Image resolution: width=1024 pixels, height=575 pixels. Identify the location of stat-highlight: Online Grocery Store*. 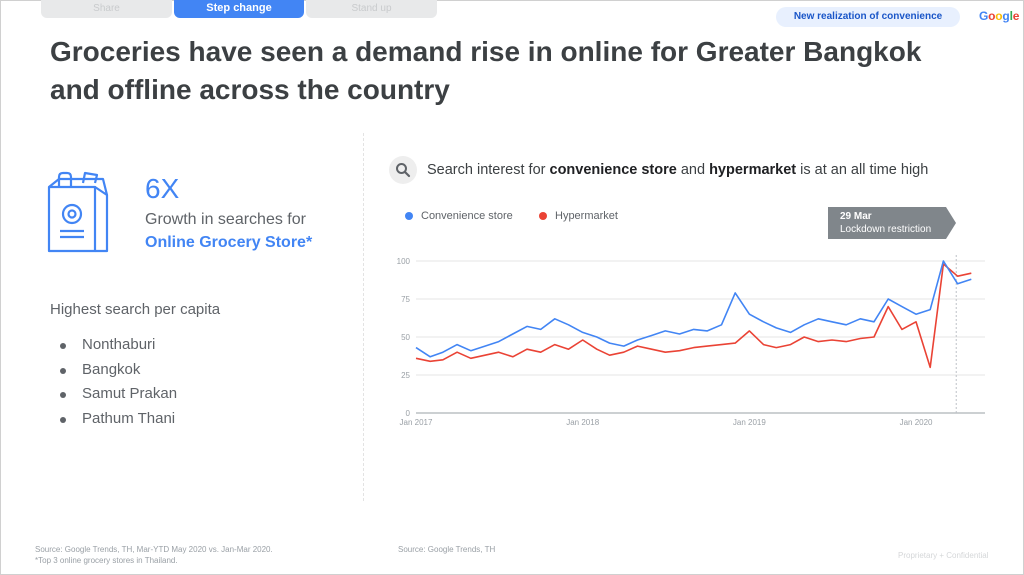
(229, 242).